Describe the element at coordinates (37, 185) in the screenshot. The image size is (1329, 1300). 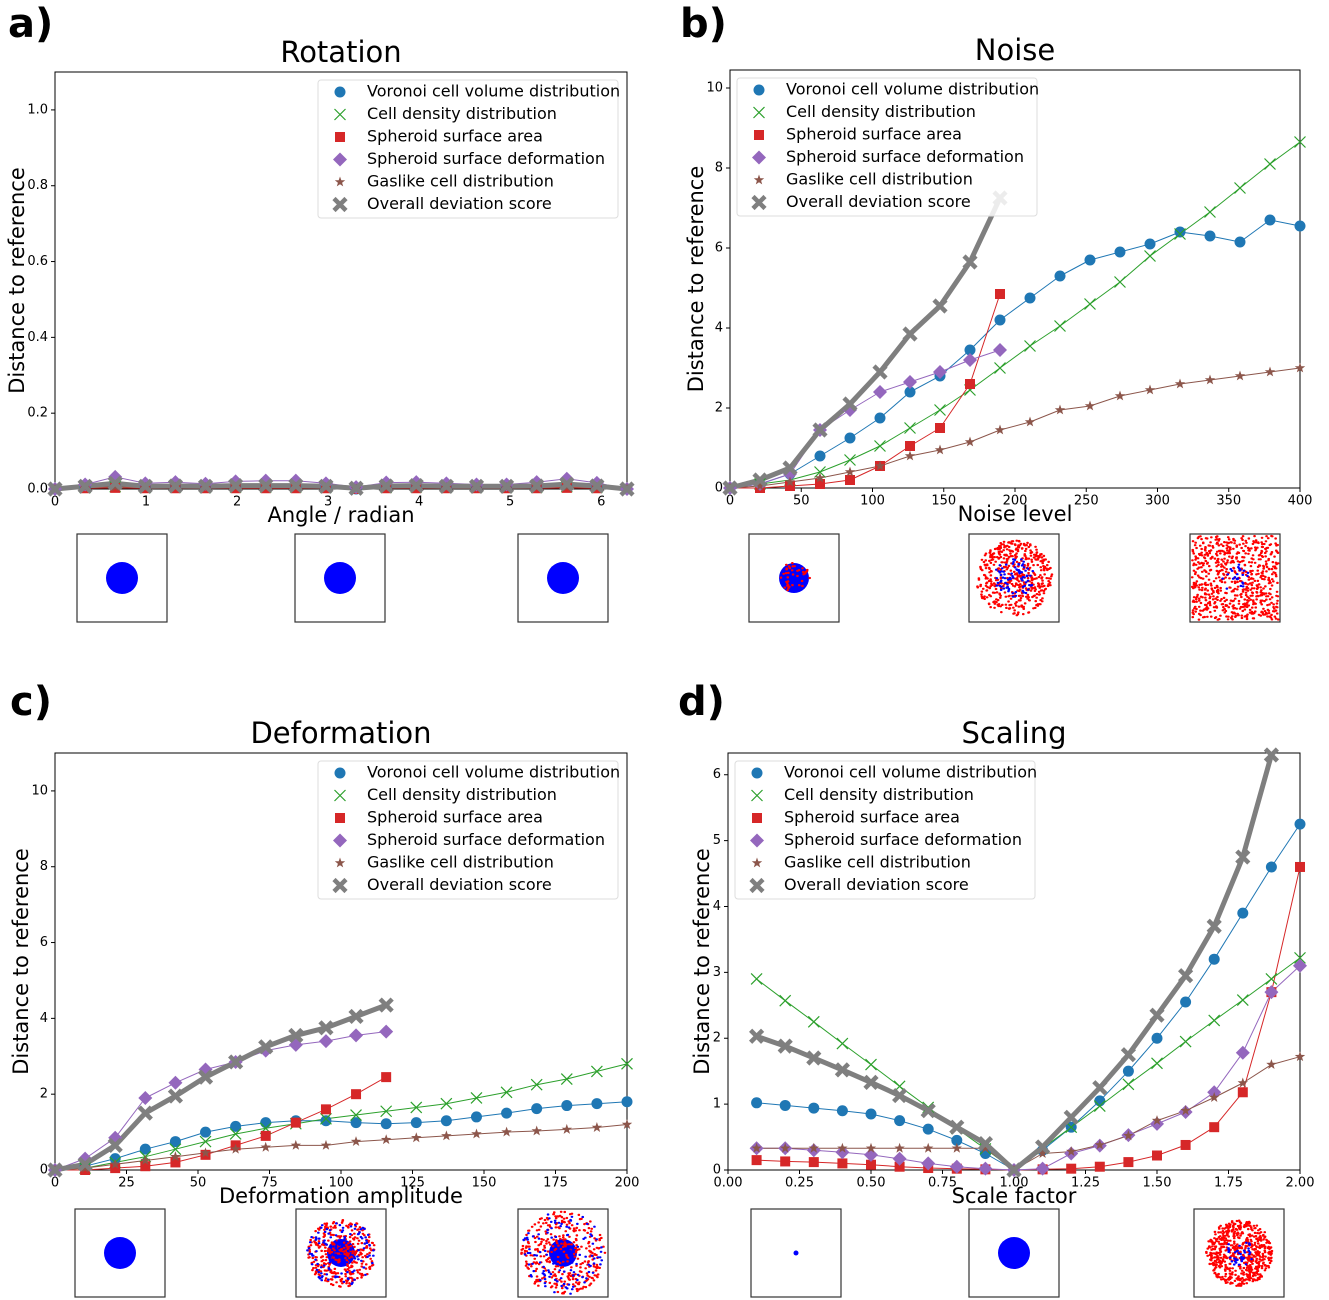
I see `y-tick-label: 0.8` at that location.